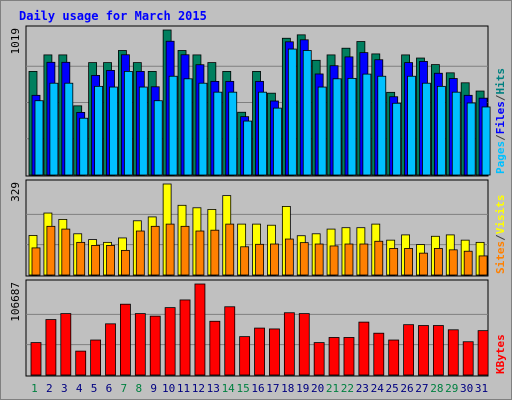 Image resolution: width=512 pixels, height=400 pixels. What do you see at coordinates (15, 302) in the screenshot?
I see `bottom-scale-max-label: 106687` at bounding box center [15, 302].